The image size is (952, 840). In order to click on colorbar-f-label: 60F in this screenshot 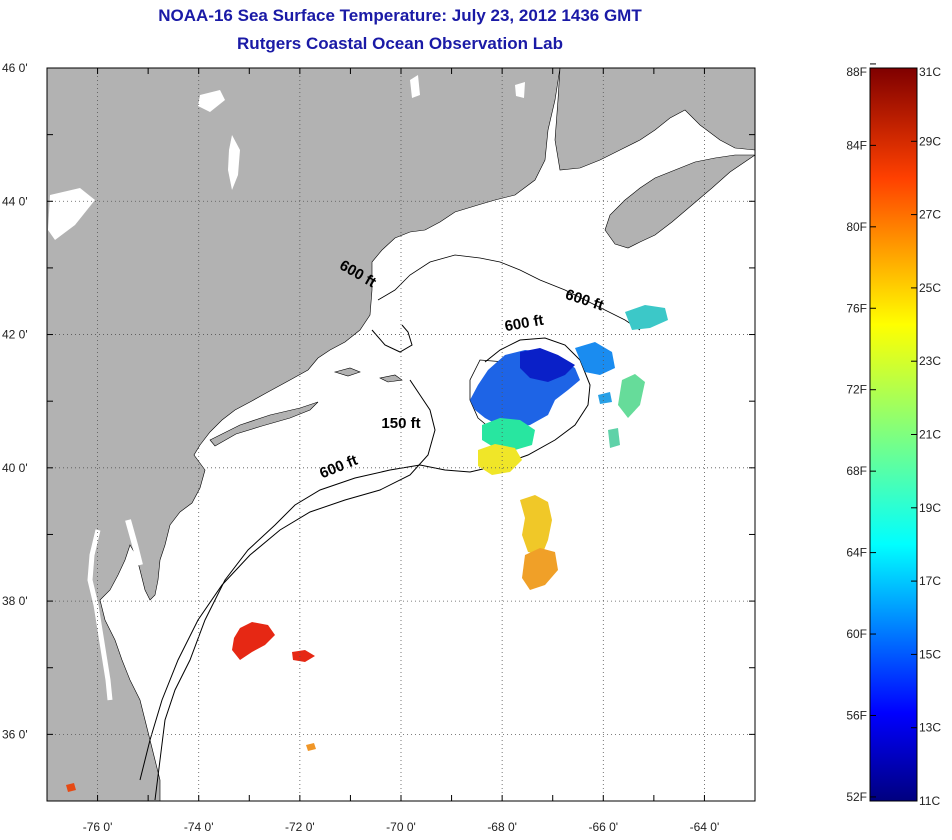, I will do `click(856, 634)`.